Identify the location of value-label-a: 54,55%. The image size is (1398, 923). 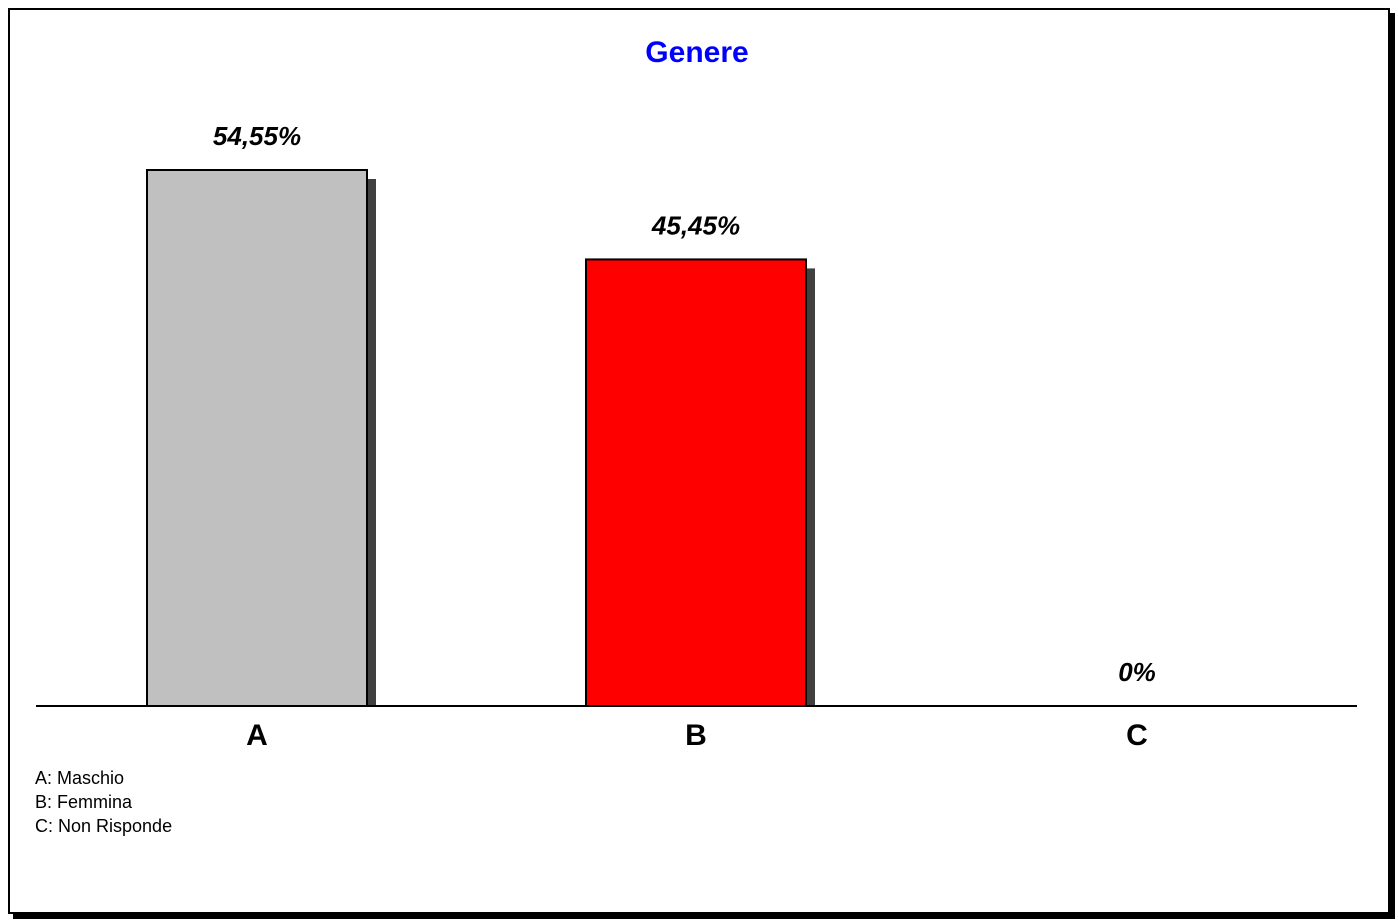
(257, 136).